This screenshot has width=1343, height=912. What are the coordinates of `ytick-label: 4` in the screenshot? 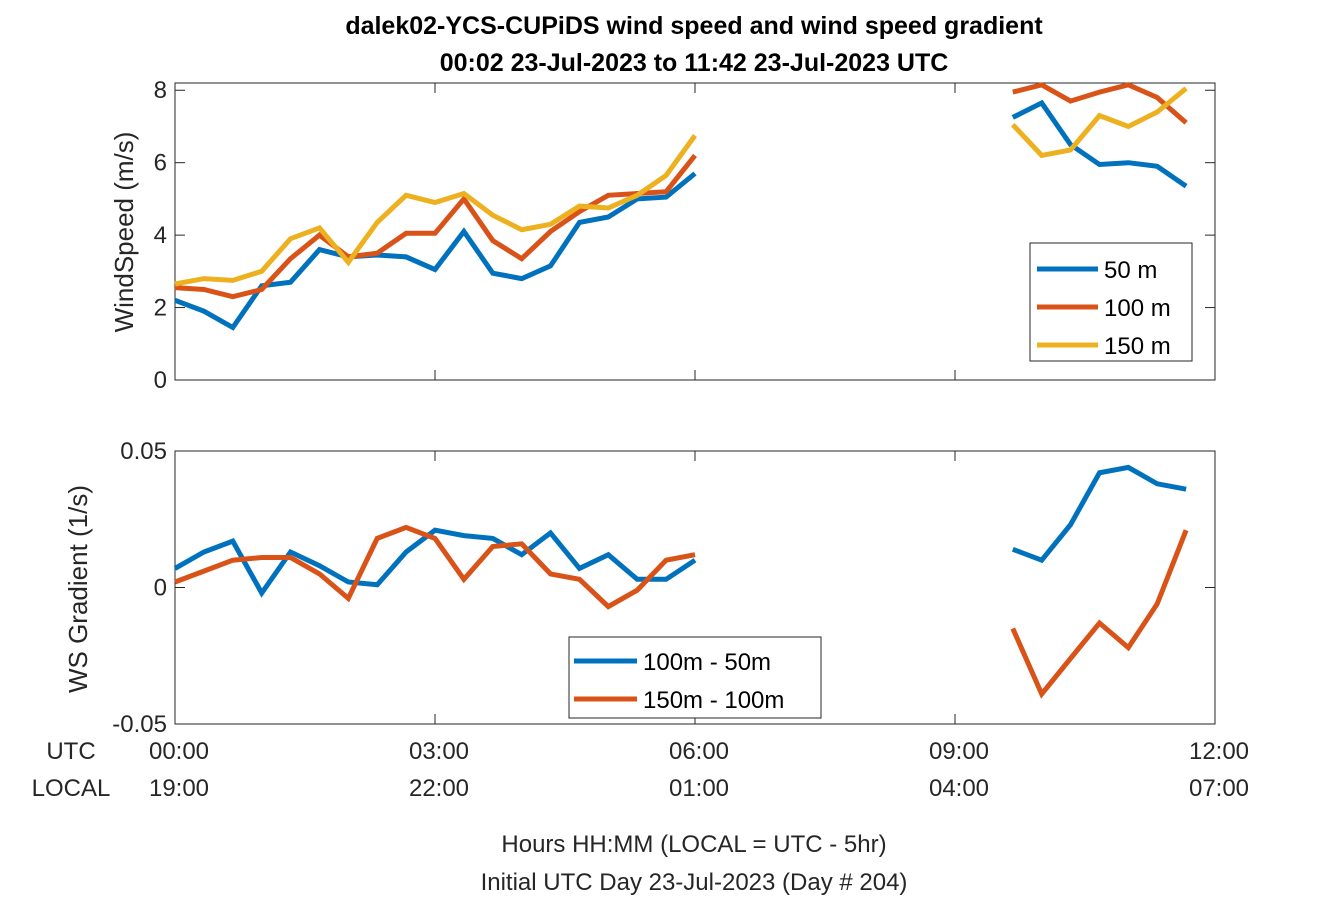 It's located at (160, 235).